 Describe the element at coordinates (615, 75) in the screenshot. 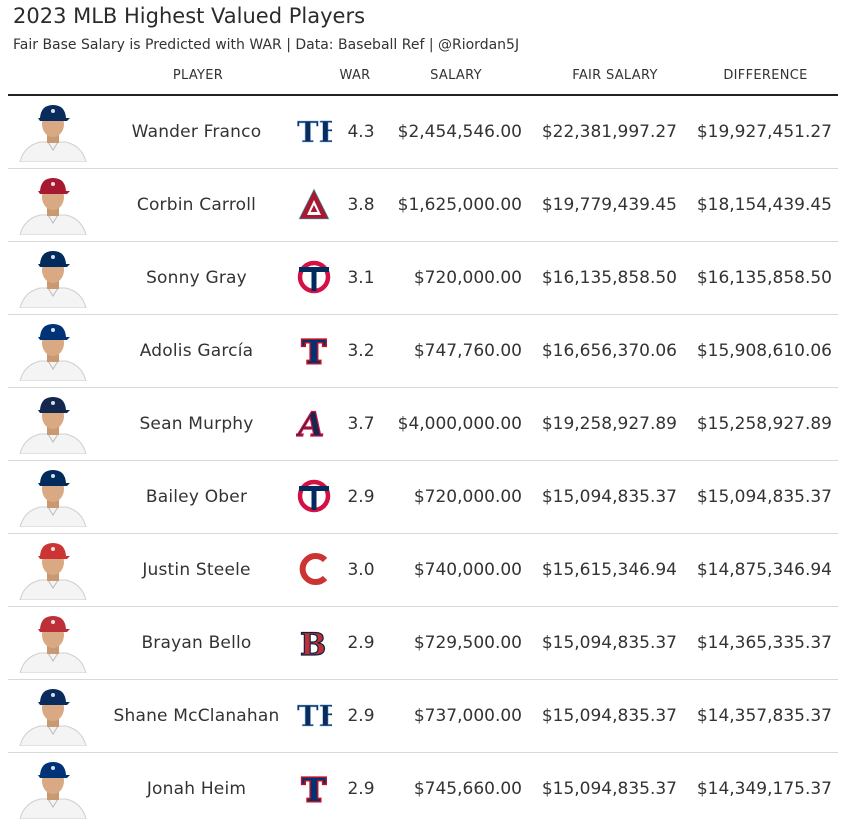

I see `column-header-fair-salary: FAIR SALARY` at that location.